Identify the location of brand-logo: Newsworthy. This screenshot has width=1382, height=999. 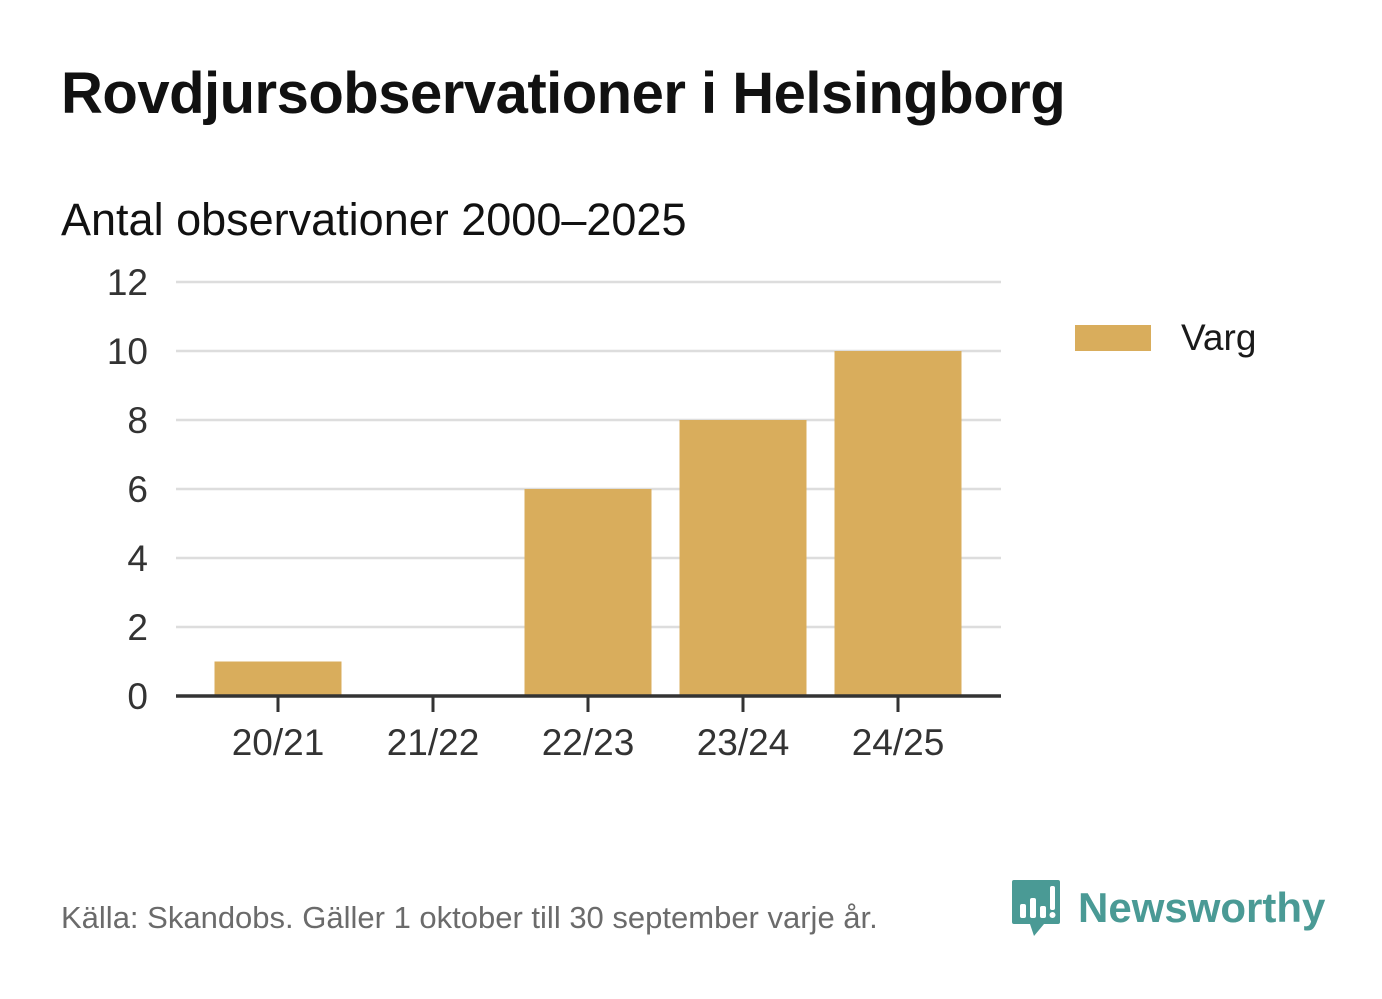
(1167, 908).